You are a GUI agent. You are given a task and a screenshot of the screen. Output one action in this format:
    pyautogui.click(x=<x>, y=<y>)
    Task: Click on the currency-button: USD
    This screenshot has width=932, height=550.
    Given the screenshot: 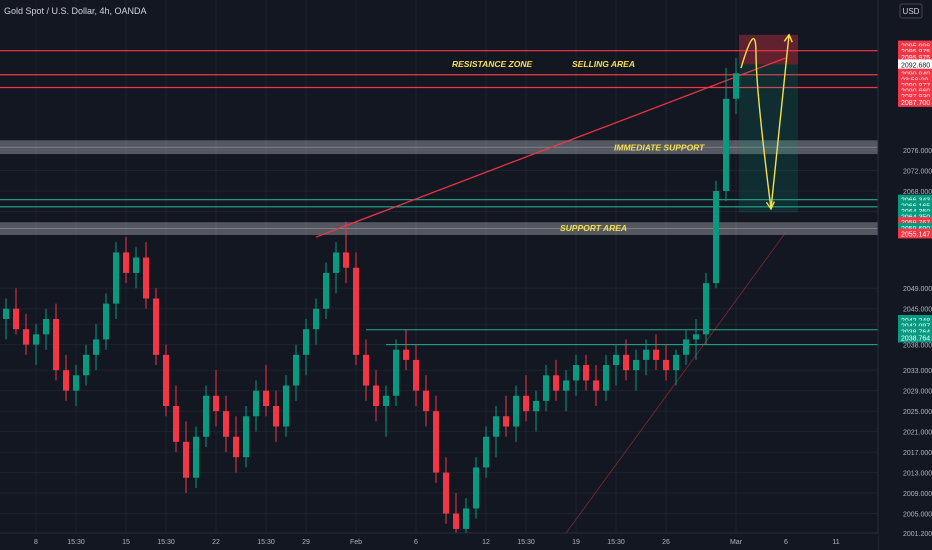 What is the action you would take?
    pyautogui.click(x=911, y=11)
    